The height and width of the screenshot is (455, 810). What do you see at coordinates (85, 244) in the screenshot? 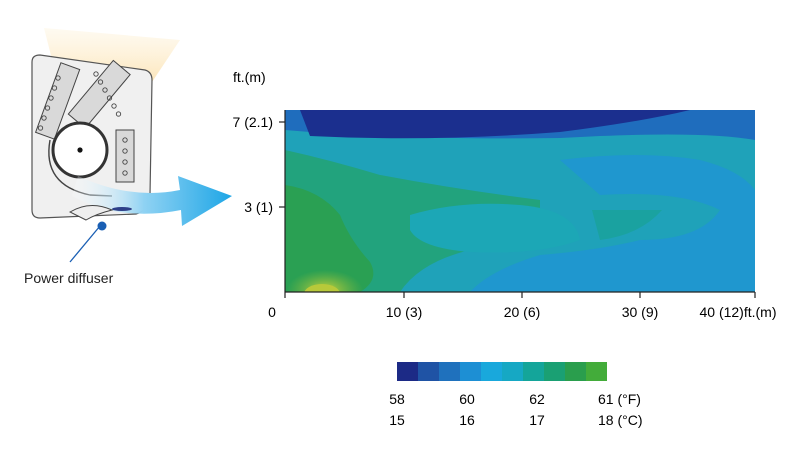
I see `callout-line` at bounding box center [85, 244].